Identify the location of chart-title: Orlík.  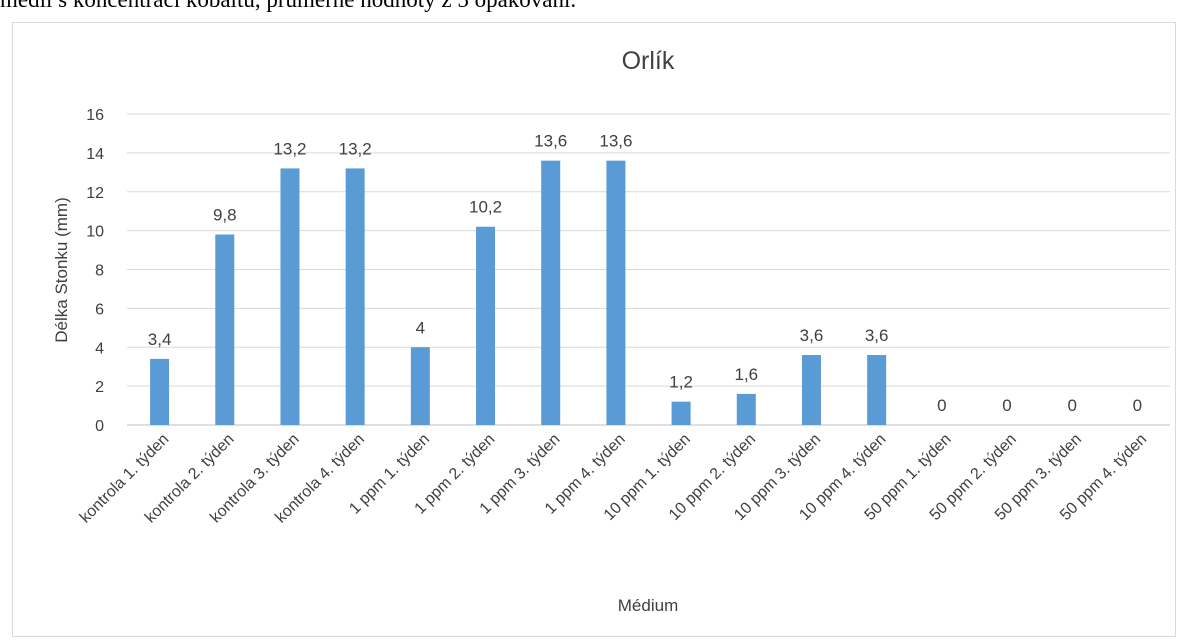
(648, 61).